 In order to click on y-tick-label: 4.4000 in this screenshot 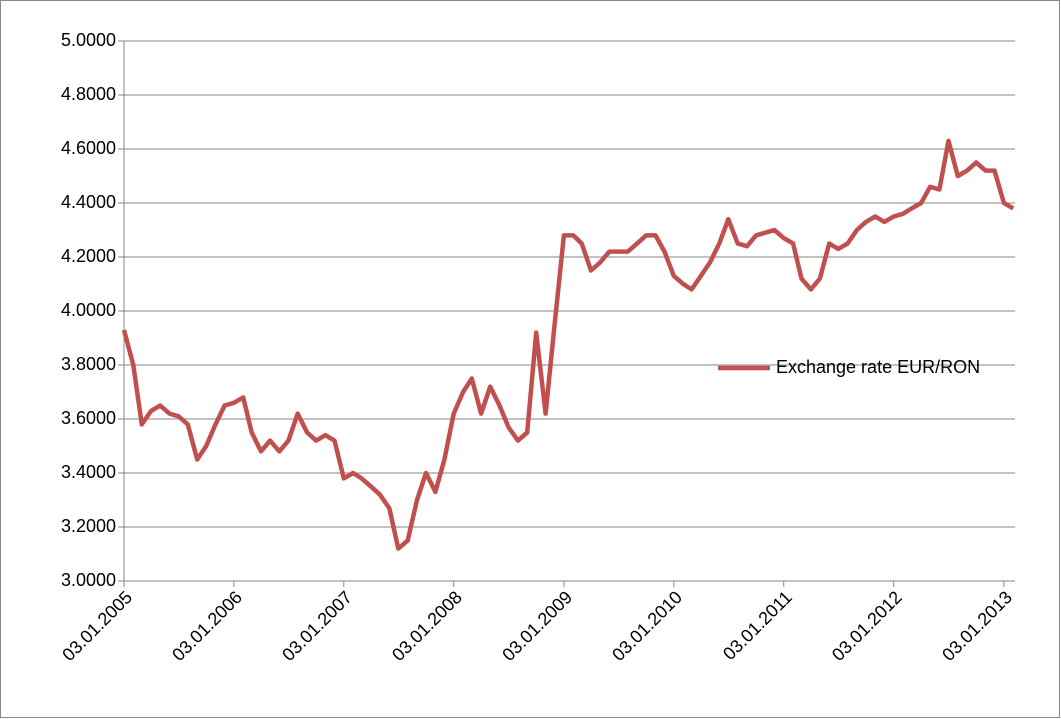, I will do `click(88, 202)`.